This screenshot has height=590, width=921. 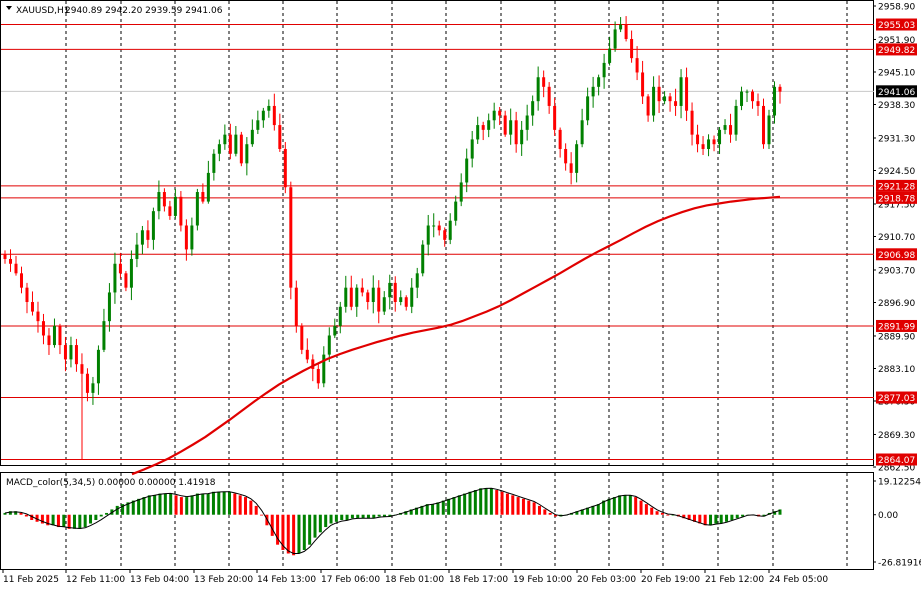 I want to click on x-tick-label: 19 Feb 10:00, so click(x=542, y=580).